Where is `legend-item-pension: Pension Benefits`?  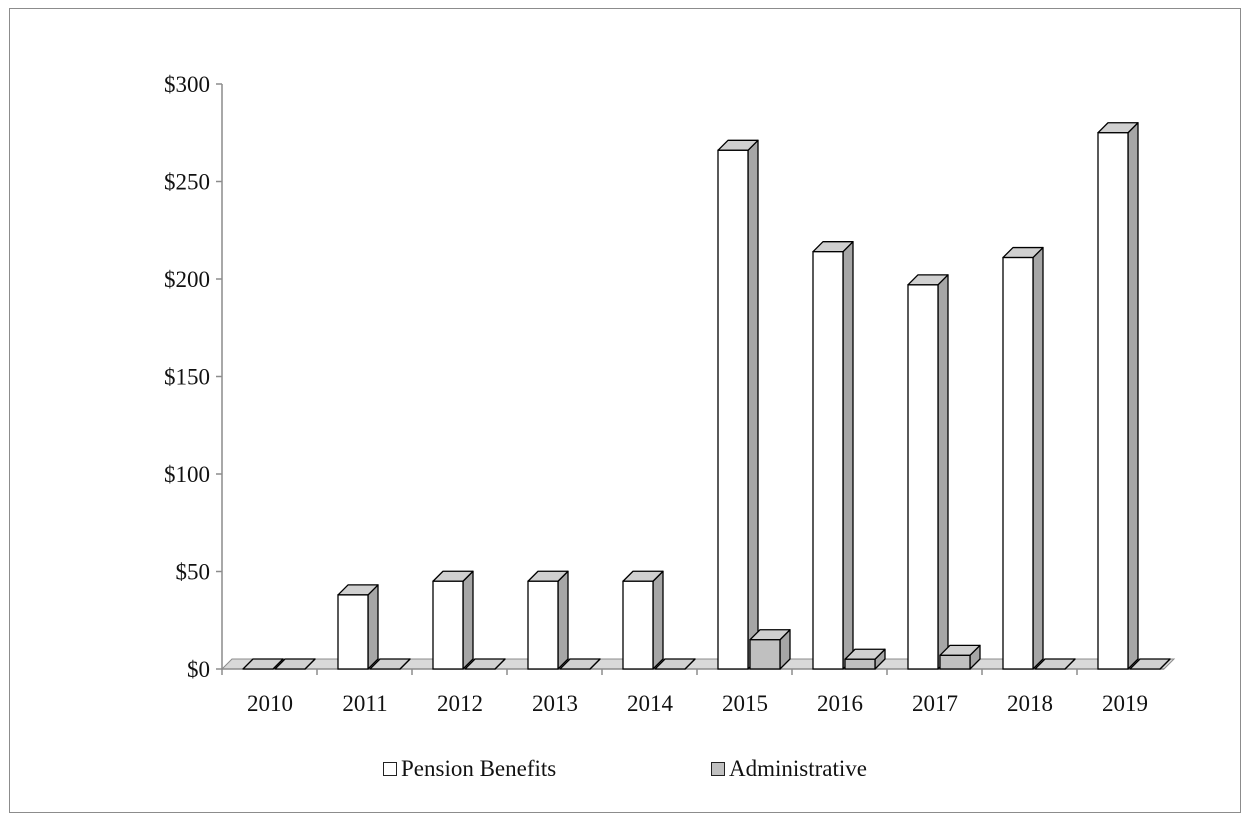
legend-item-pension: Pension Benefits is located at coordinates (469, 769).